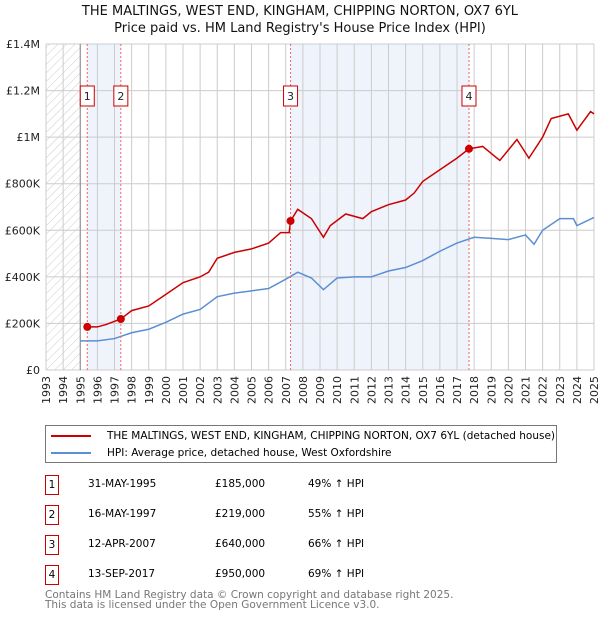 The height and width of the screenshot is (620, 600). I want to click on sale-label: 1, so click(87, 96).